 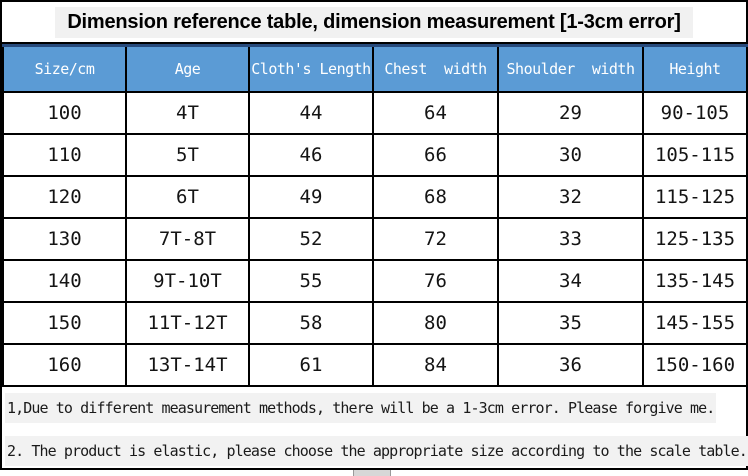 What do you see at coordinates (695, 69) in the screenshot?
I see `col-header-height: Height` at bounding box center [695, 69].